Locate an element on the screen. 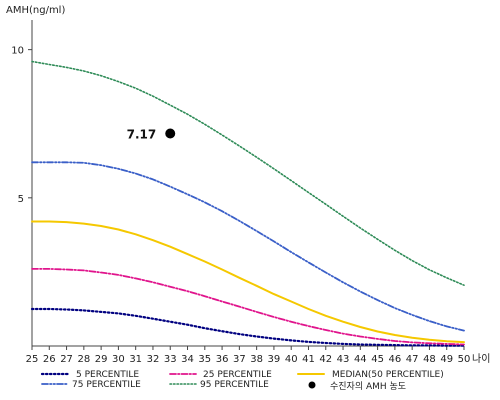 The width and height of the screenshot is (500, 400). legend-label-0: 5 PERCENTILE is located at coordinates (107, 375).